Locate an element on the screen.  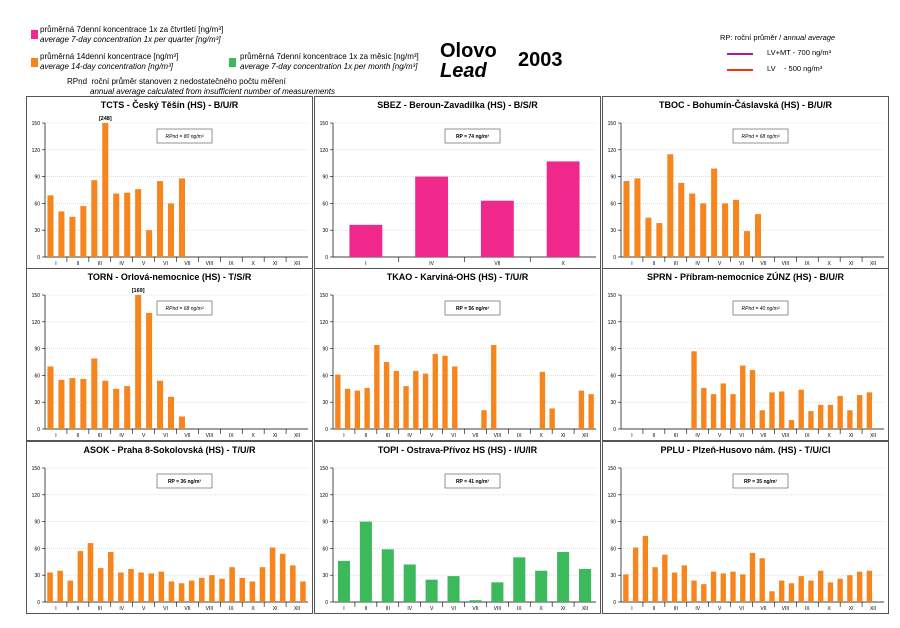
chart-title: PPLU - Plzeň-Husovo nám. (HS) - T/U/CI is located at coordinates (745, 450).